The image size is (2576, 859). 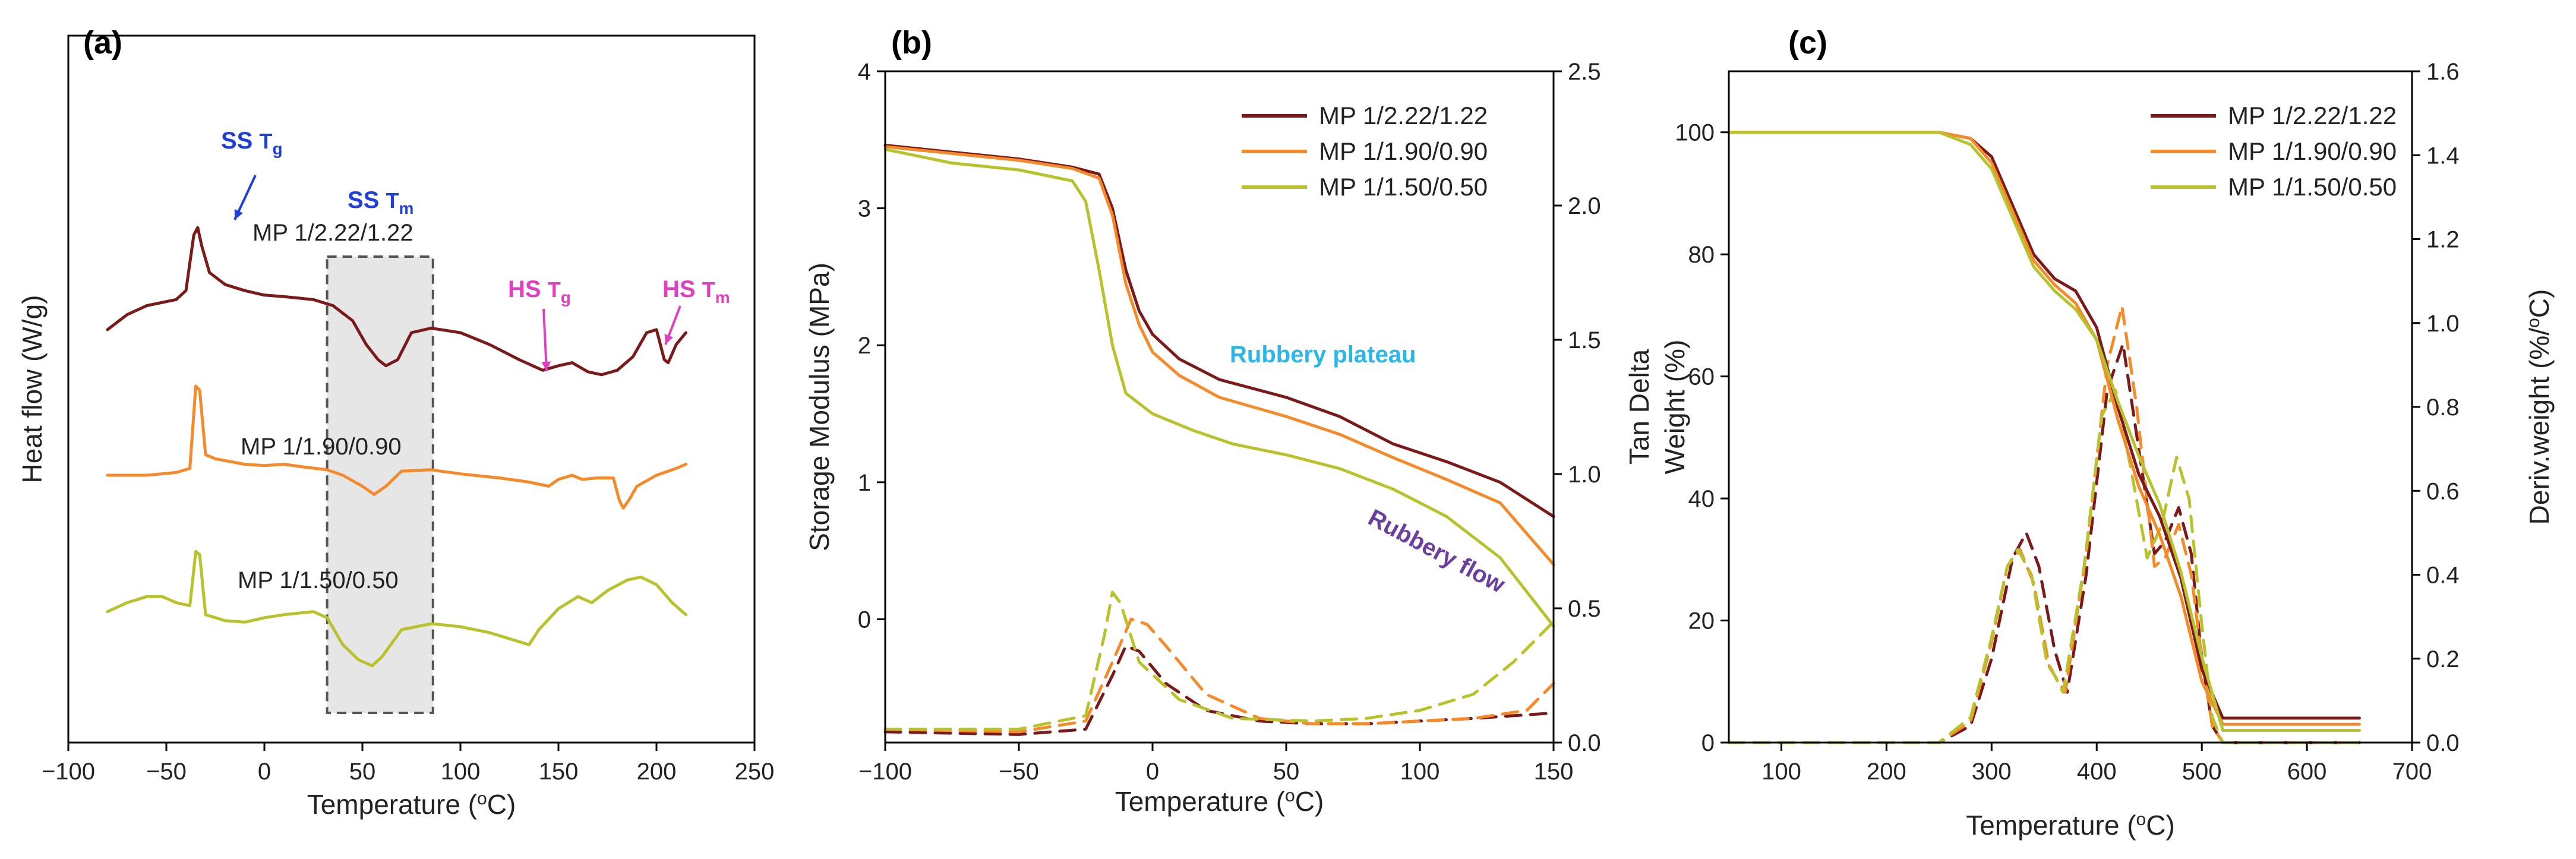 I want to click on b-x-tick-label: 100, so click(x=1420, y=772).